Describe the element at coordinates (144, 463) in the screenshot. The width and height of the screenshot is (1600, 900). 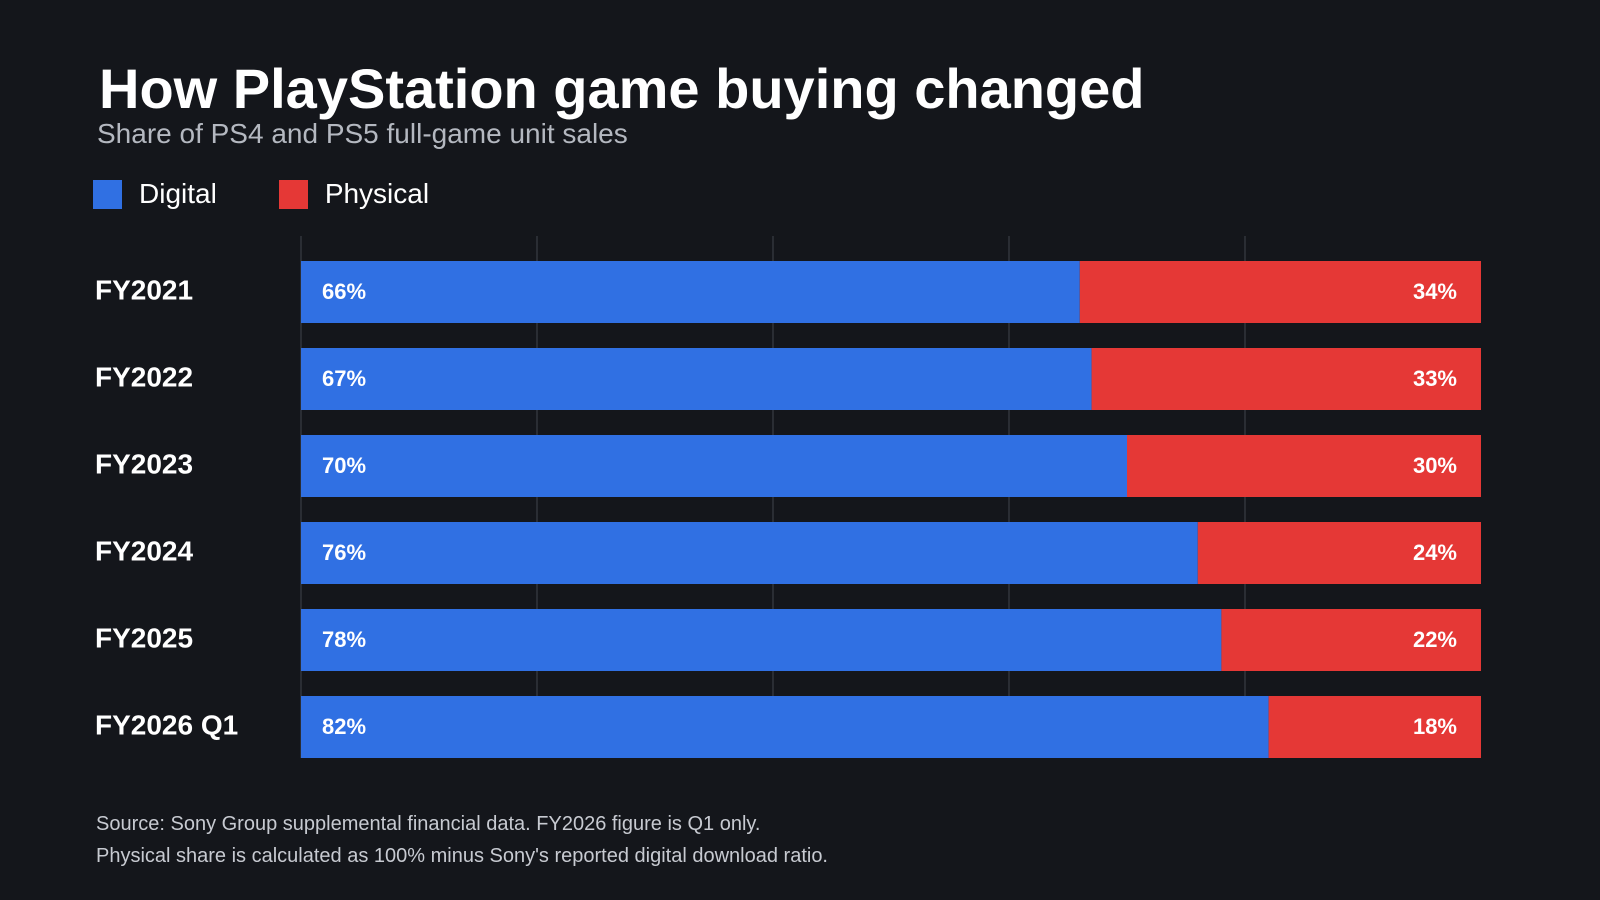
I see `category-label: FY2023` at that location.